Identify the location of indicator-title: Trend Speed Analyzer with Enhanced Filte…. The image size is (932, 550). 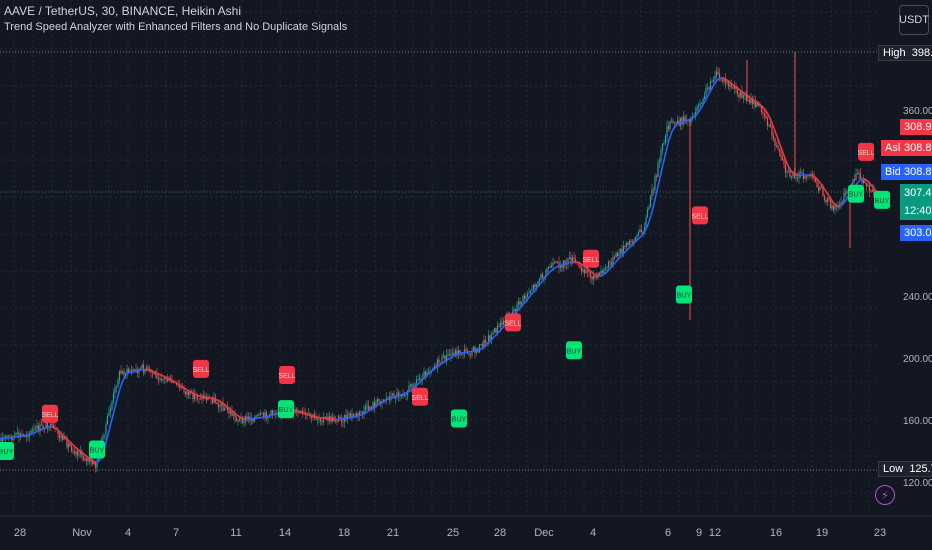
(176, 27).